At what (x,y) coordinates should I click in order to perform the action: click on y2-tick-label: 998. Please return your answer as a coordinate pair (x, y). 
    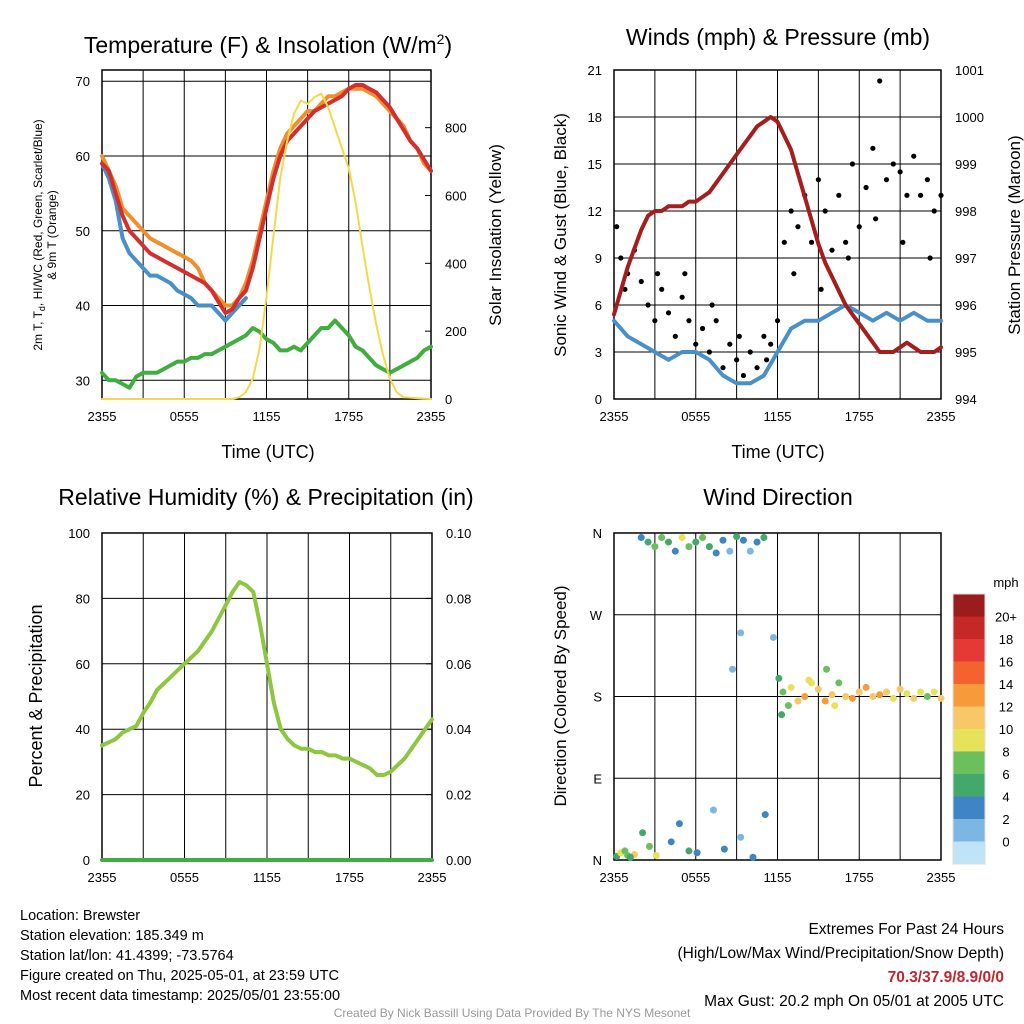
    Looking at the image, I should click on (966, 211).